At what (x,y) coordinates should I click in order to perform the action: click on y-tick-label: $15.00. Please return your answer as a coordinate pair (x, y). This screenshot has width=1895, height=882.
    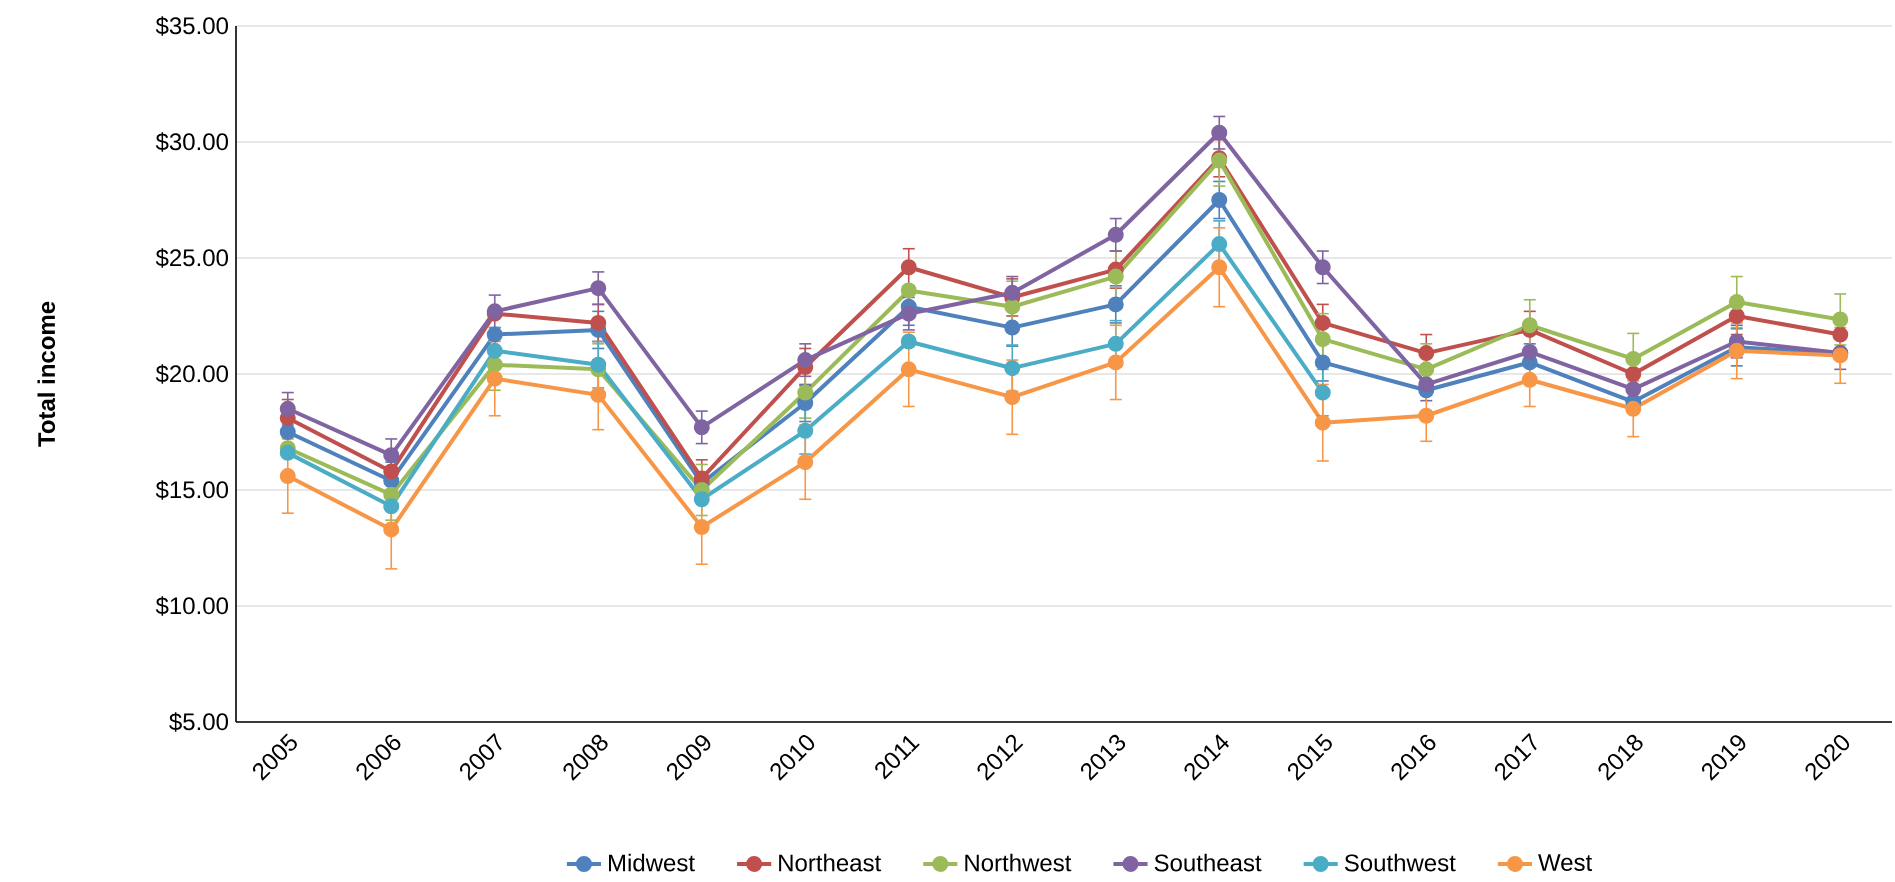
    Looking at the image, I should click on (192, 490).